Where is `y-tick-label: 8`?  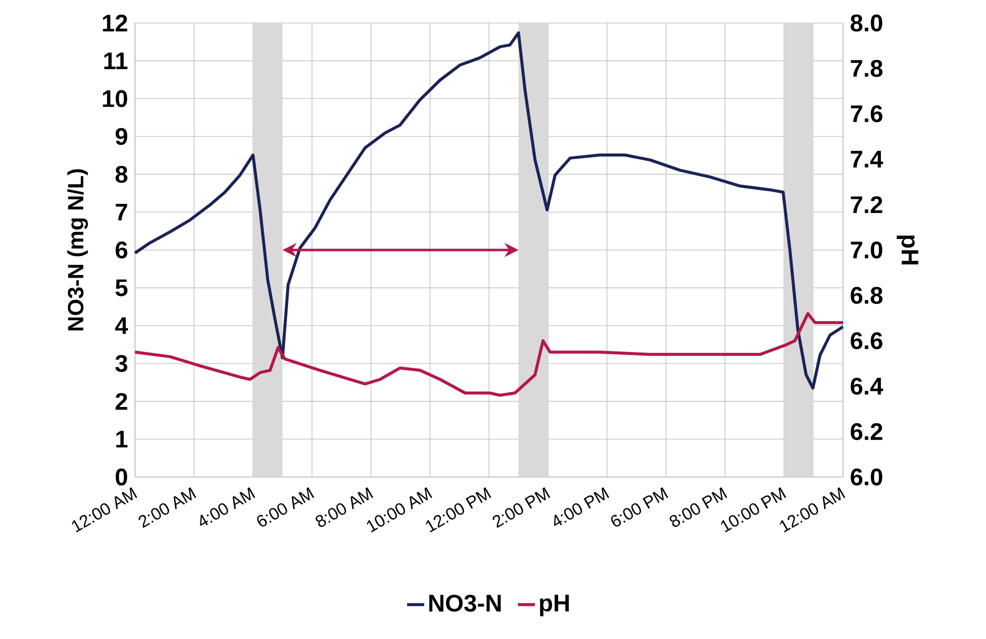 y-tick-label: 8 is located at coordinates (122, 174).